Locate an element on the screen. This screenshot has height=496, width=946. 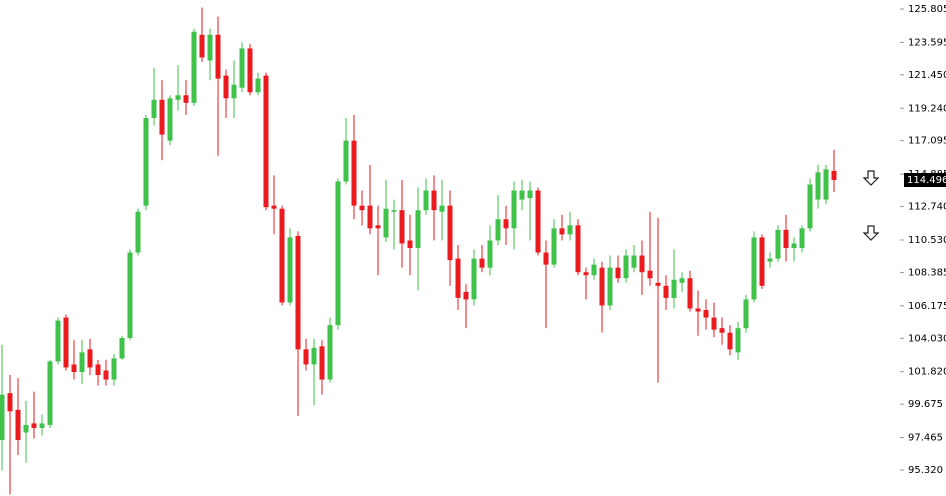
y-tick-label: 104.030 is located at coordinates (927, 338).